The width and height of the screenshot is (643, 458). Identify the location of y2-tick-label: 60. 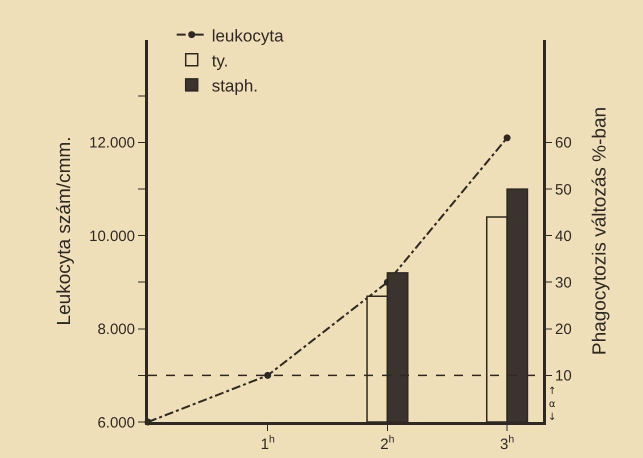
(563, 143).